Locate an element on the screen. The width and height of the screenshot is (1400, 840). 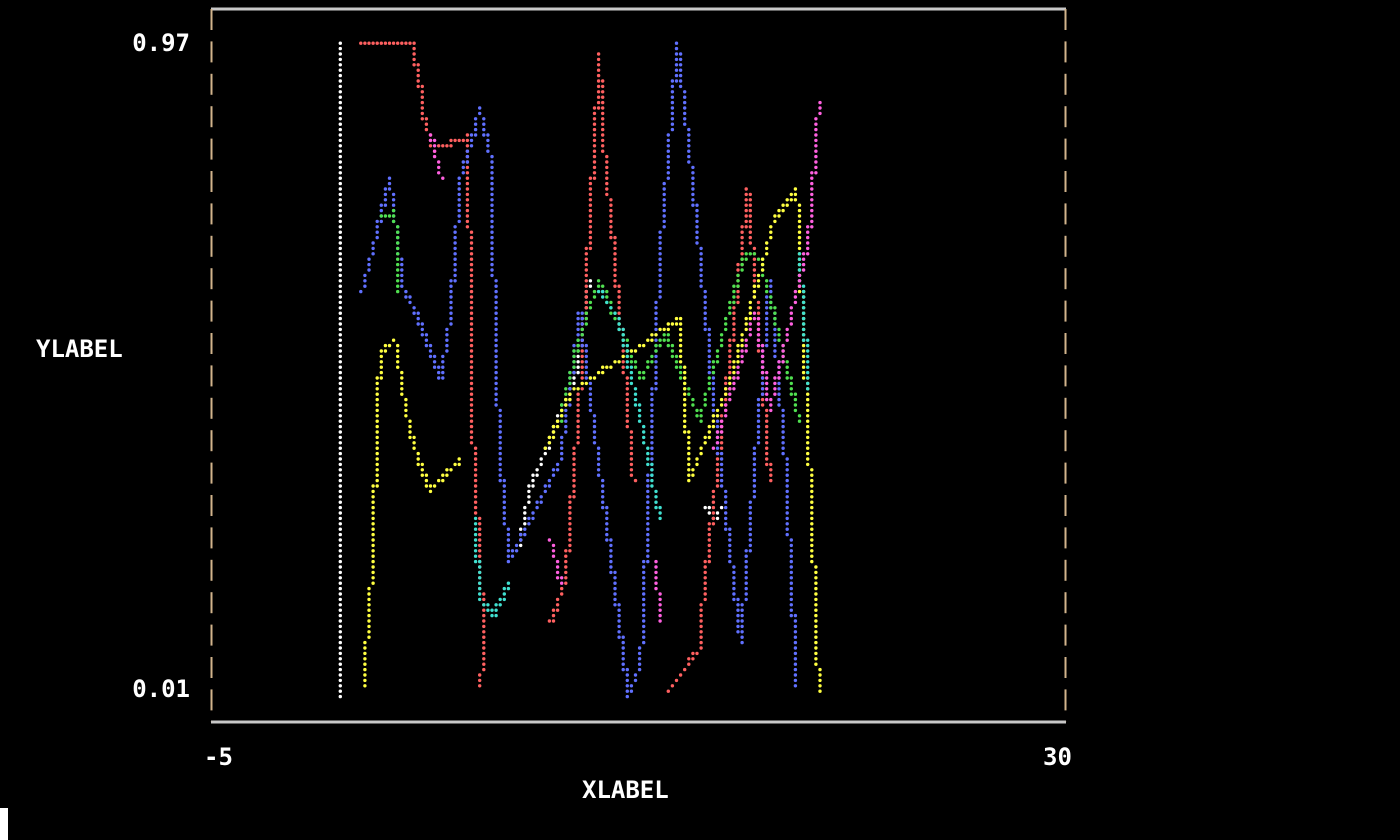
y-axis-label: YLABEL is located at coordinates (79, 349).